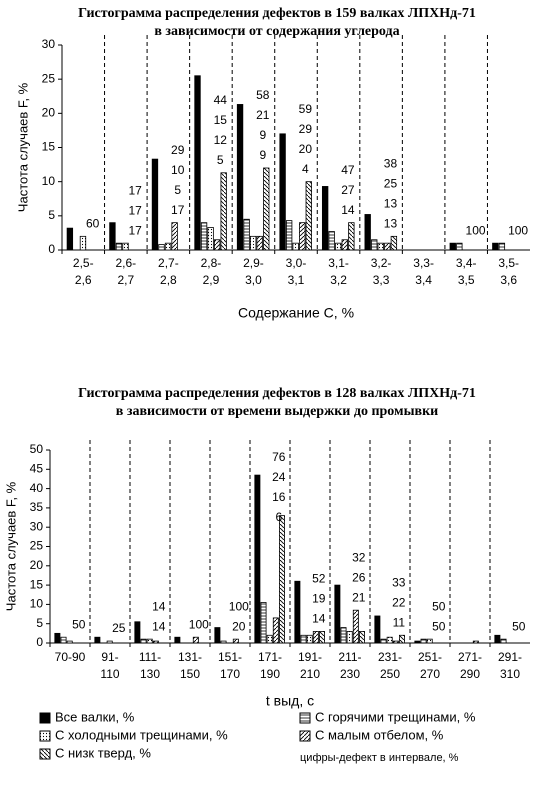  What do you see at coordinates (230, 674) in the screenshot?
I see `x-tick-label: 170` at bounding box center [230, 674].